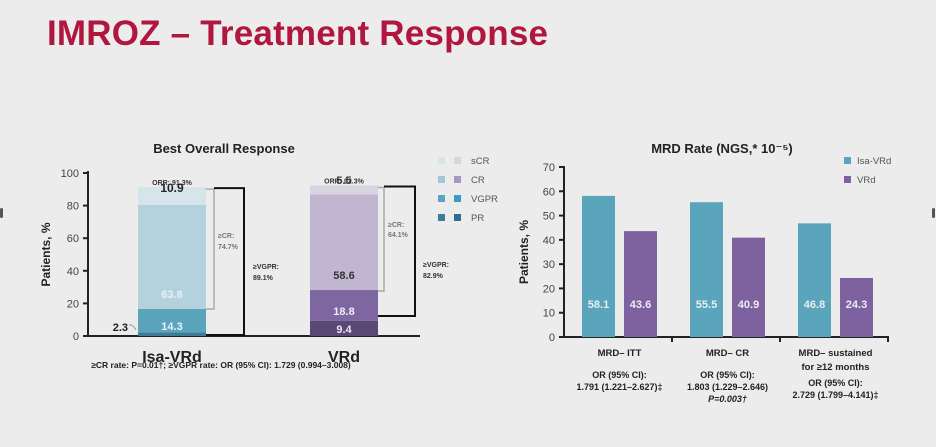 This screenshot has width=936, height=447. Describe the element at coordinates (552, 338) in the screenshot. I see `chart2-y-tick-label: 0` at that location.